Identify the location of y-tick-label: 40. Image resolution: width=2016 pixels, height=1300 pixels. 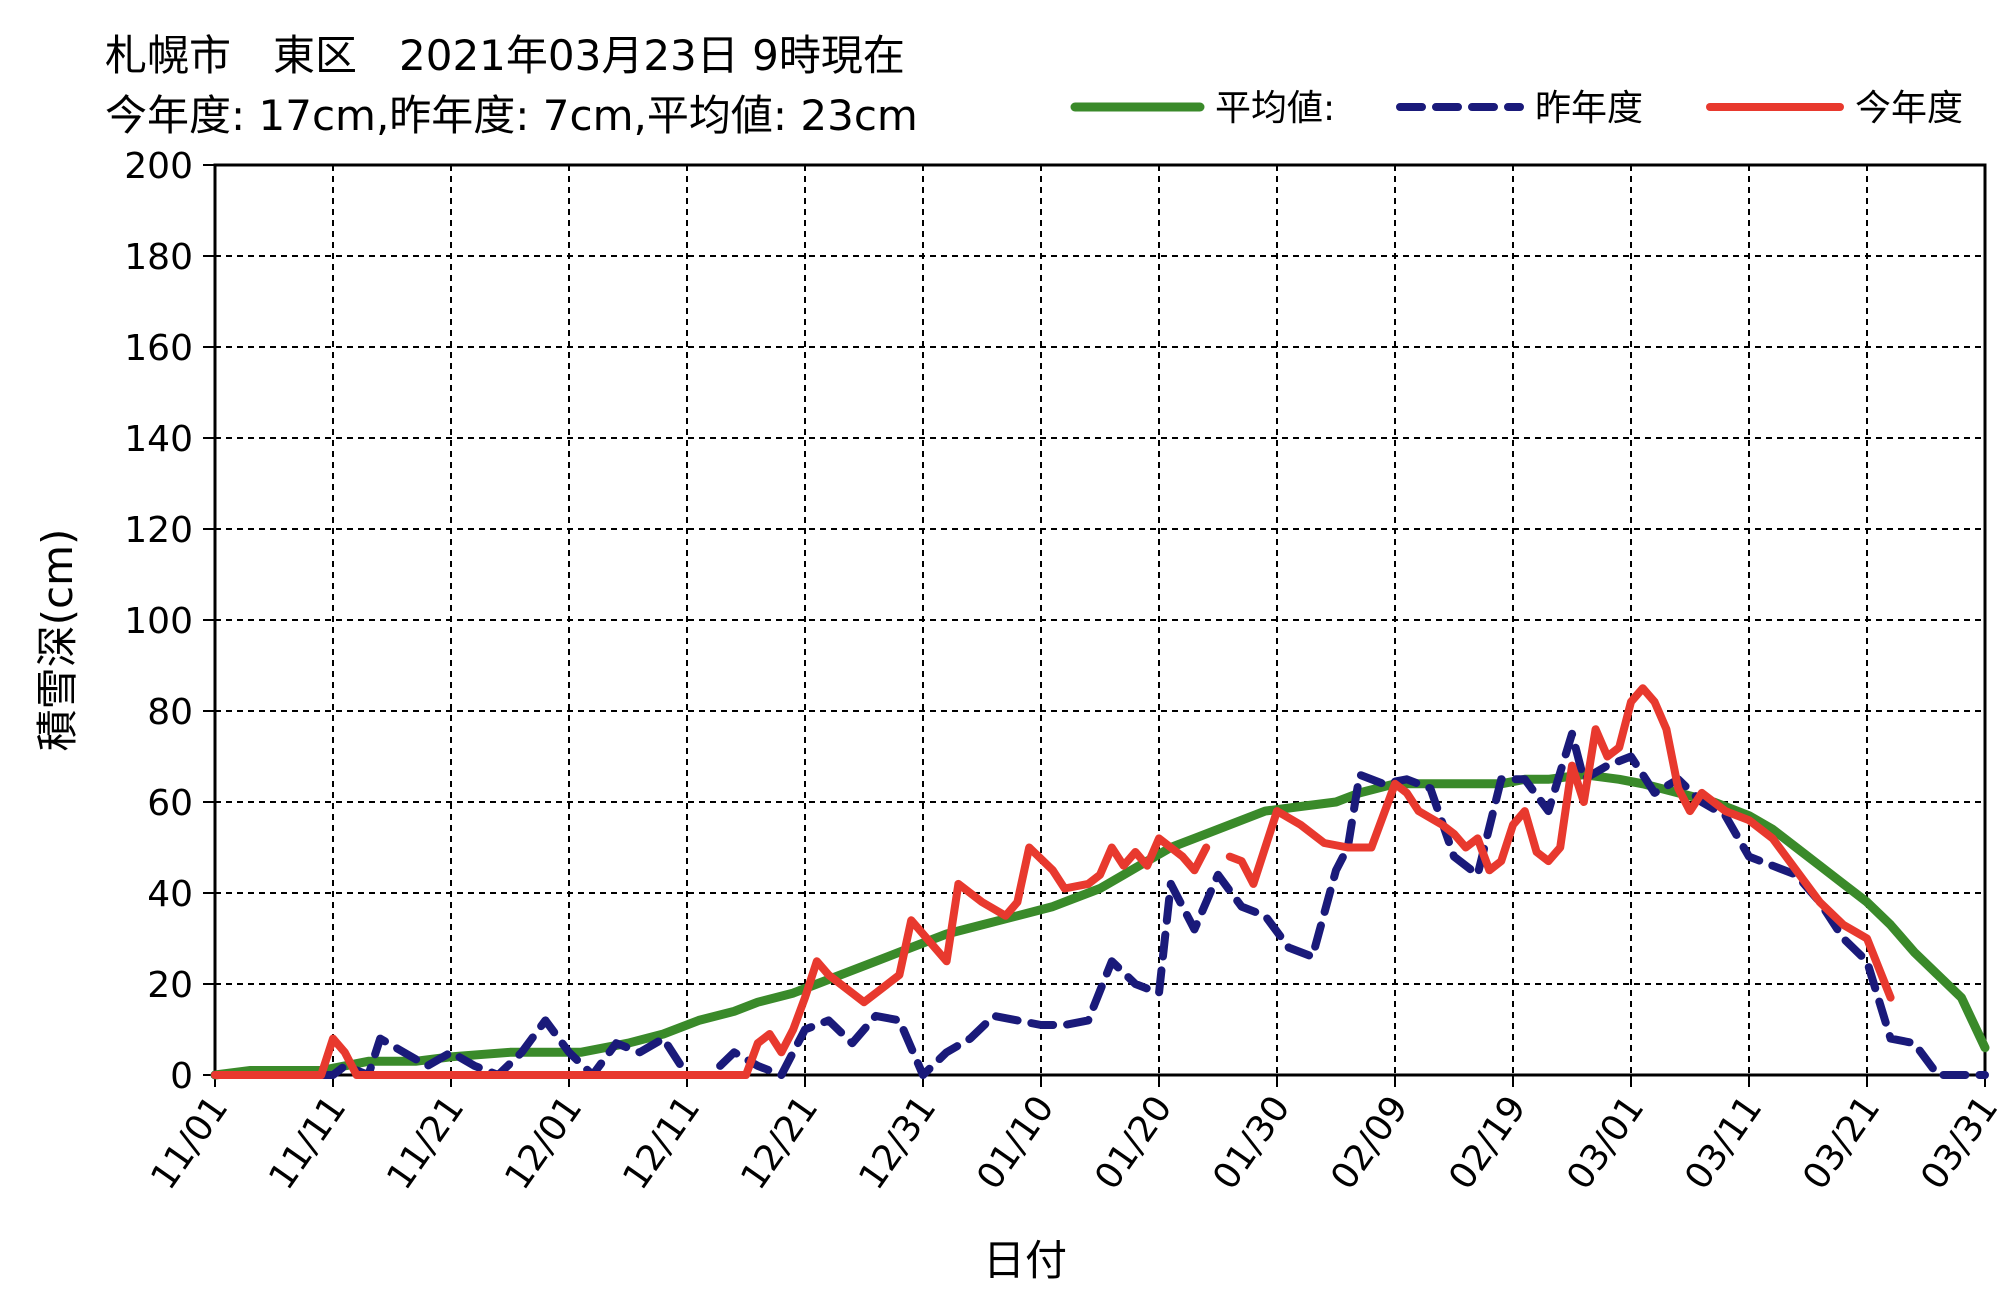
(170, 894).